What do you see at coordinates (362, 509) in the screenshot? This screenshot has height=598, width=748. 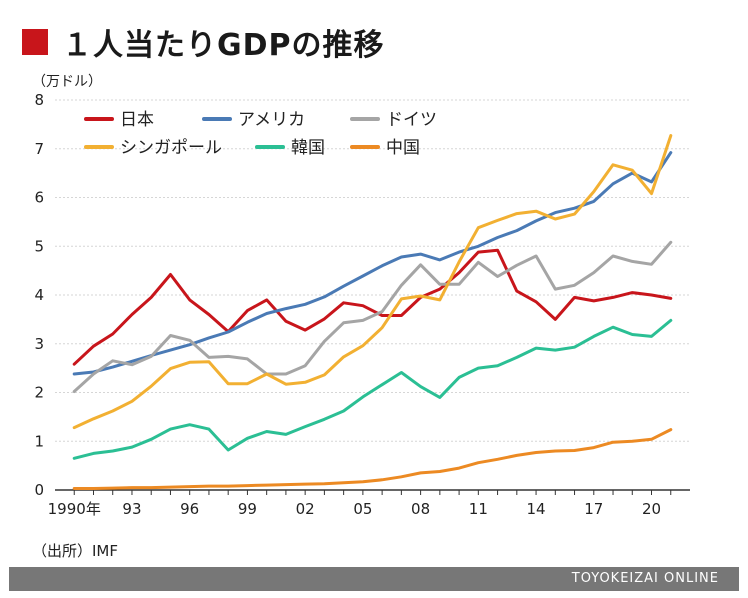 I see `x-tick-label: 05` at bounding box center [362, 509].